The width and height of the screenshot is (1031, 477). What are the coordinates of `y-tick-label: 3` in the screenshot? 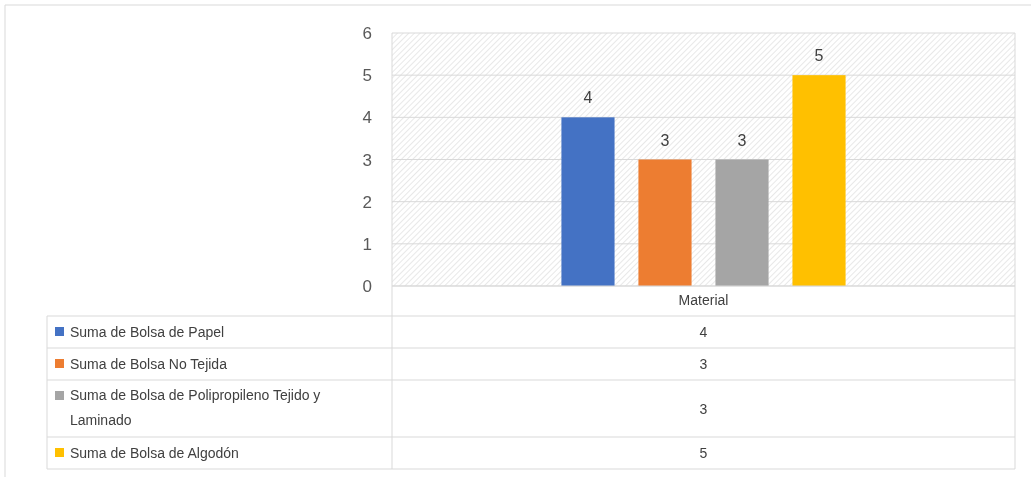 It's located at (367, 160).